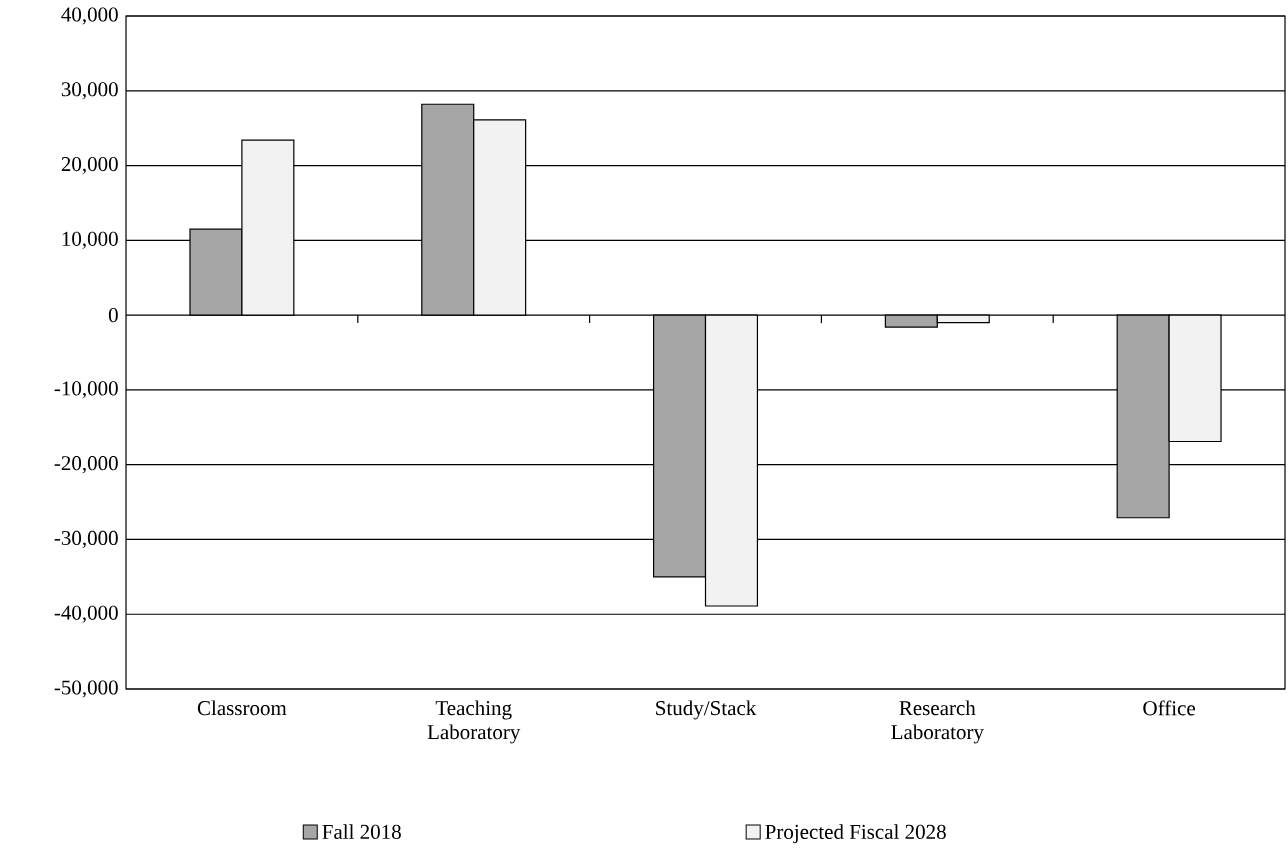 Image resolution: width=1288 pixels, height=859 pixels. Describe the element at coordinates (90, 240) in the screenshot. I see `y-tick-label: 10,000` at that location.